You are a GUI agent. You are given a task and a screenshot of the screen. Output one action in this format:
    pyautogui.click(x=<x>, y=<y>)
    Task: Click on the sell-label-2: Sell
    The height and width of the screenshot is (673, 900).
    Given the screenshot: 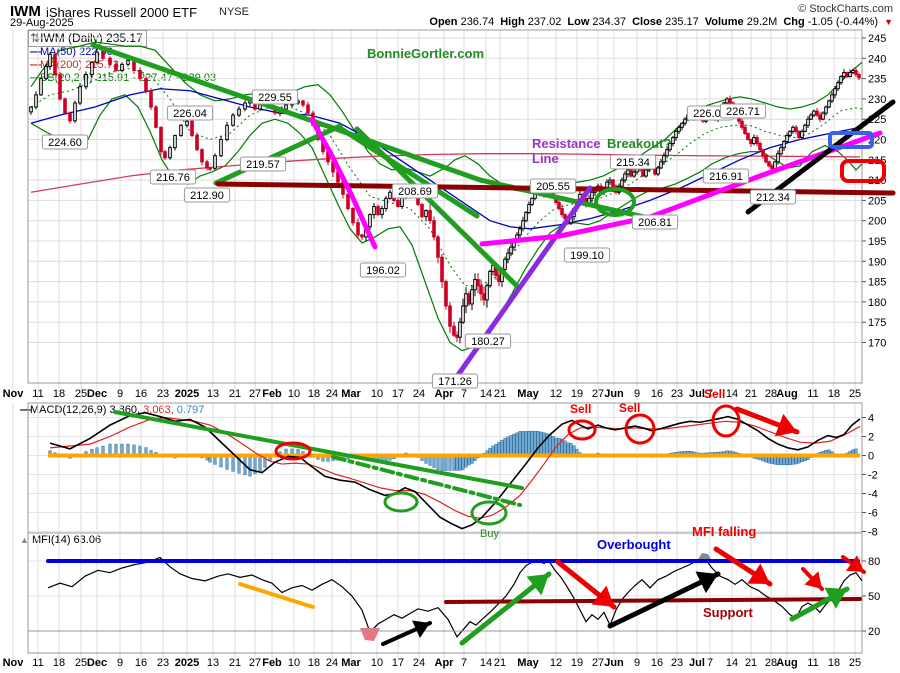 What is the action you would take?
    pyautogui.click(x=629, y=408)
    